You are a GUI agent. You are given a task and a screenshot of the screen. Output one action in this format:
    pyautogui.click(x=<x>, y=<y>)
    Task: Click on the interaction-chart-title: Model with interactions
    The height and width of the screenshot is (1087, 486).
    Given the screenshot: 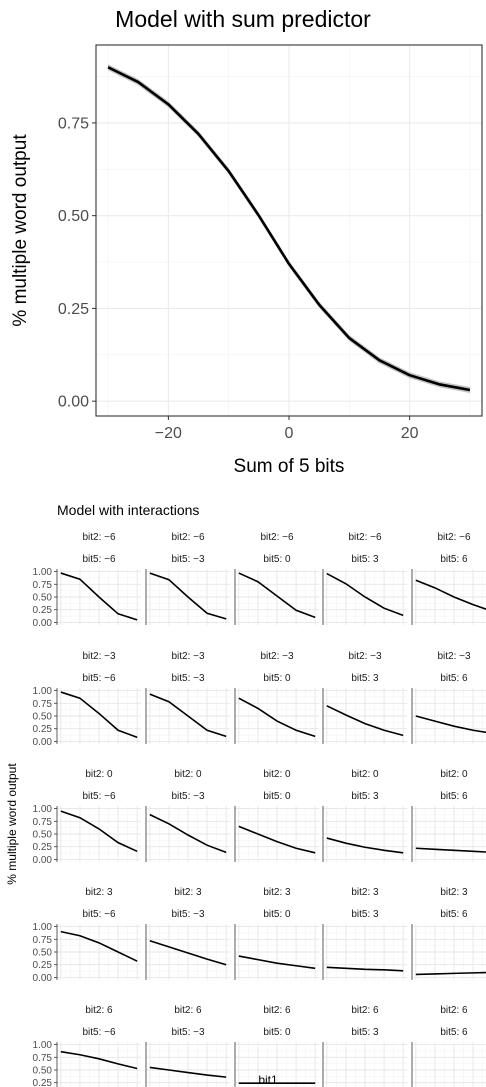 What is the action you would take?
    pyautogui.click(x=128, y=510)
    